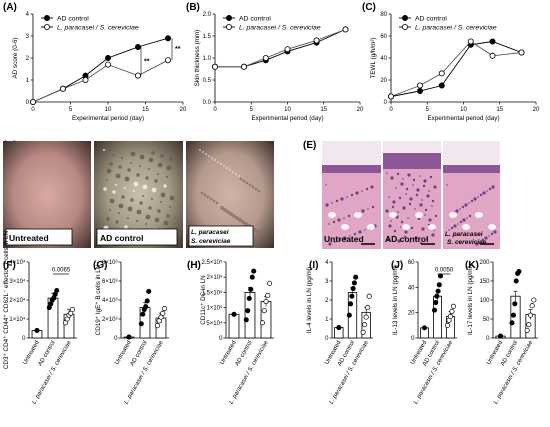 The image size is (550, 427). What do you see at coordinates (391, 110) in the screenshot?
I see `x-tick-label: 0` at bounding box center [391, 110].